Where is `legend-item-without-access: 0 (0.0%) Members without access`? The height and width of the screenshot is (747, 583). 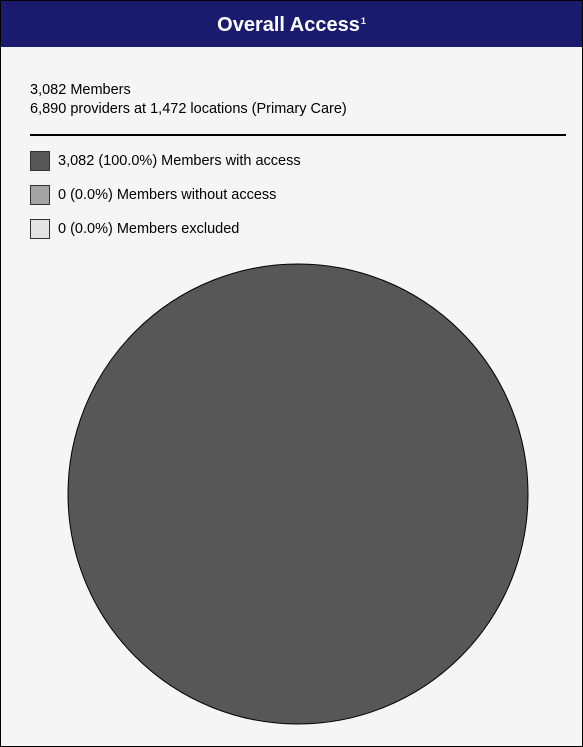 legend-item-without-access: 0 (0.0%) Members without access is located at coordinates (153, 195).